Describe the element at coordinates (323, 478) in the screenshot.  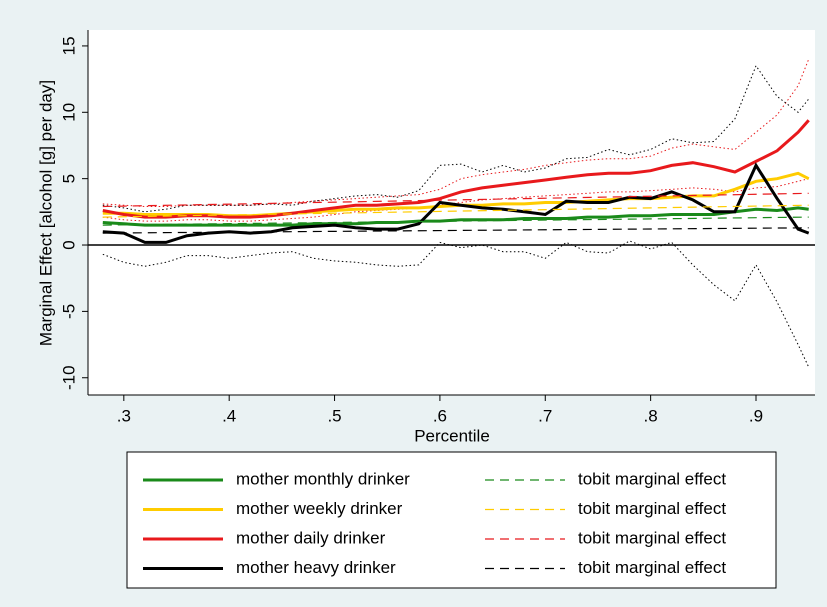
I see `legend-label: mother monthly drinker` at that location.